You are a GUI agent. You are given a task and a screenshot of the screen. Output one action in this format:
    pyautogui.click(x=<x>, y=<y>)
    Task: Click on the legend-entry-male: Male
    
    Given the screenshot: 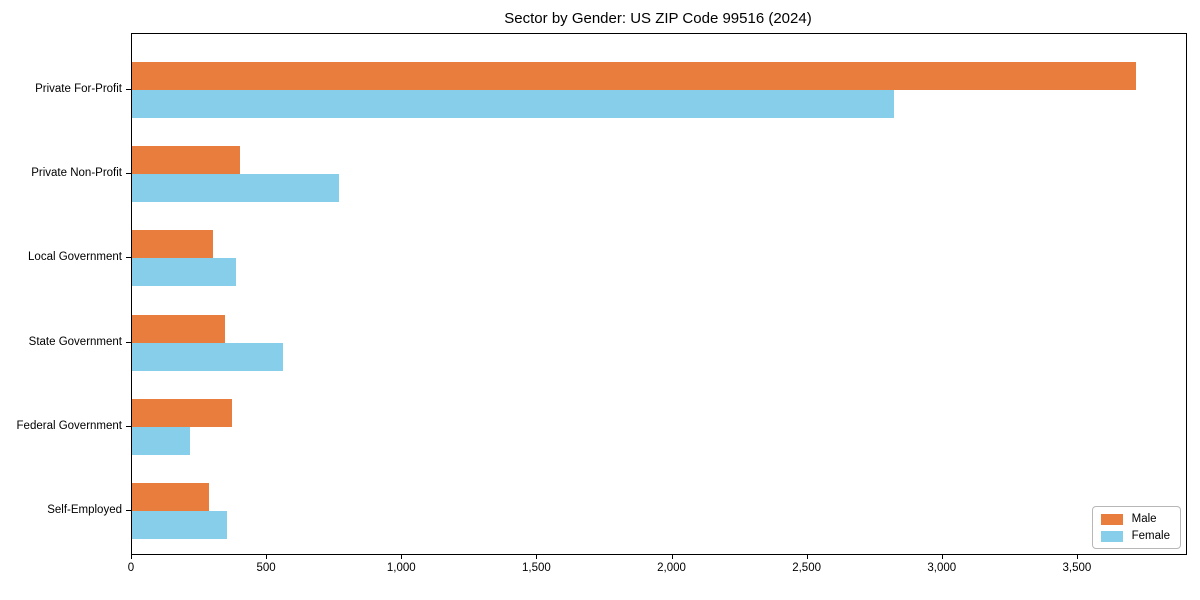 What is the action you would take?
    pyautogui.click(x=1135, y=519)
    